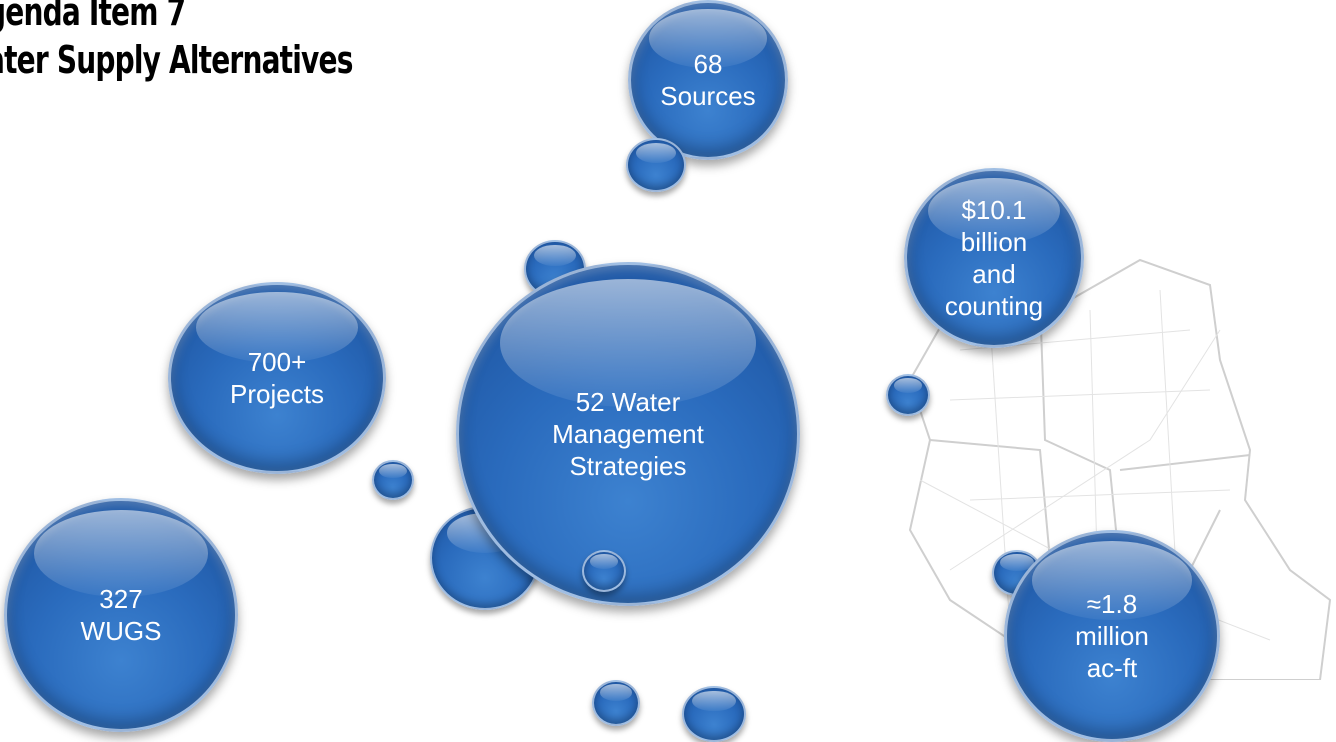  Describe the element at coordinates (176, 60) in the screenshot. I see `slide-title-line-2: ater Supply Alternatives` at that location.